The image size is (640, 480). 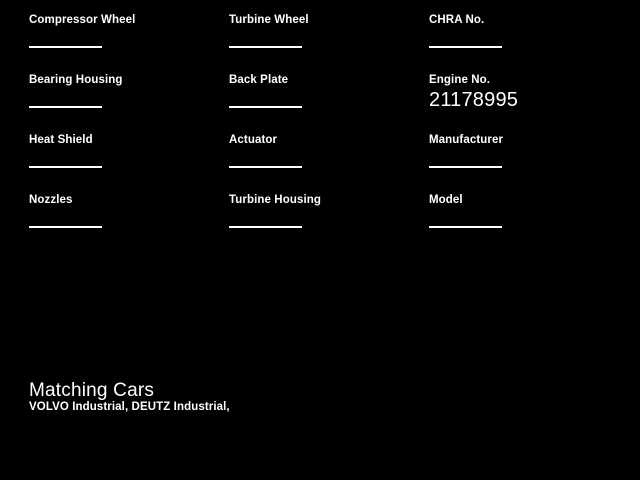 What do you see at coordinates (51, 200) in the screenshot?
I see `spec-label: Nozzles` at bounding box center [51, 200].